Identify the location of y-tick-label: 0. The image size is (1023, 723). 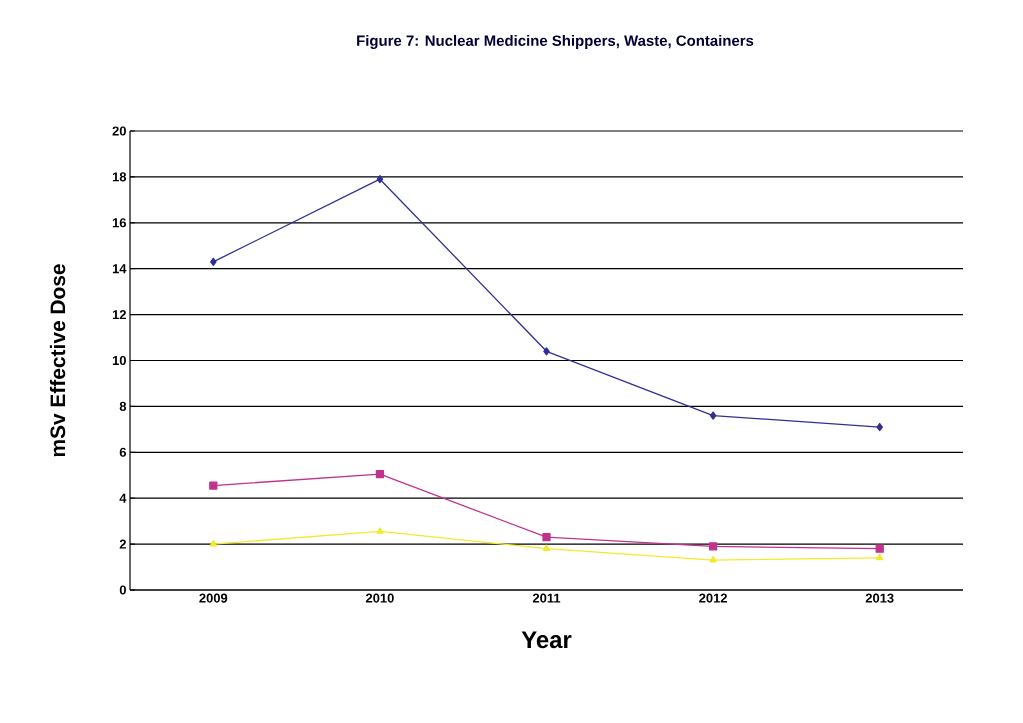
(122, 590).